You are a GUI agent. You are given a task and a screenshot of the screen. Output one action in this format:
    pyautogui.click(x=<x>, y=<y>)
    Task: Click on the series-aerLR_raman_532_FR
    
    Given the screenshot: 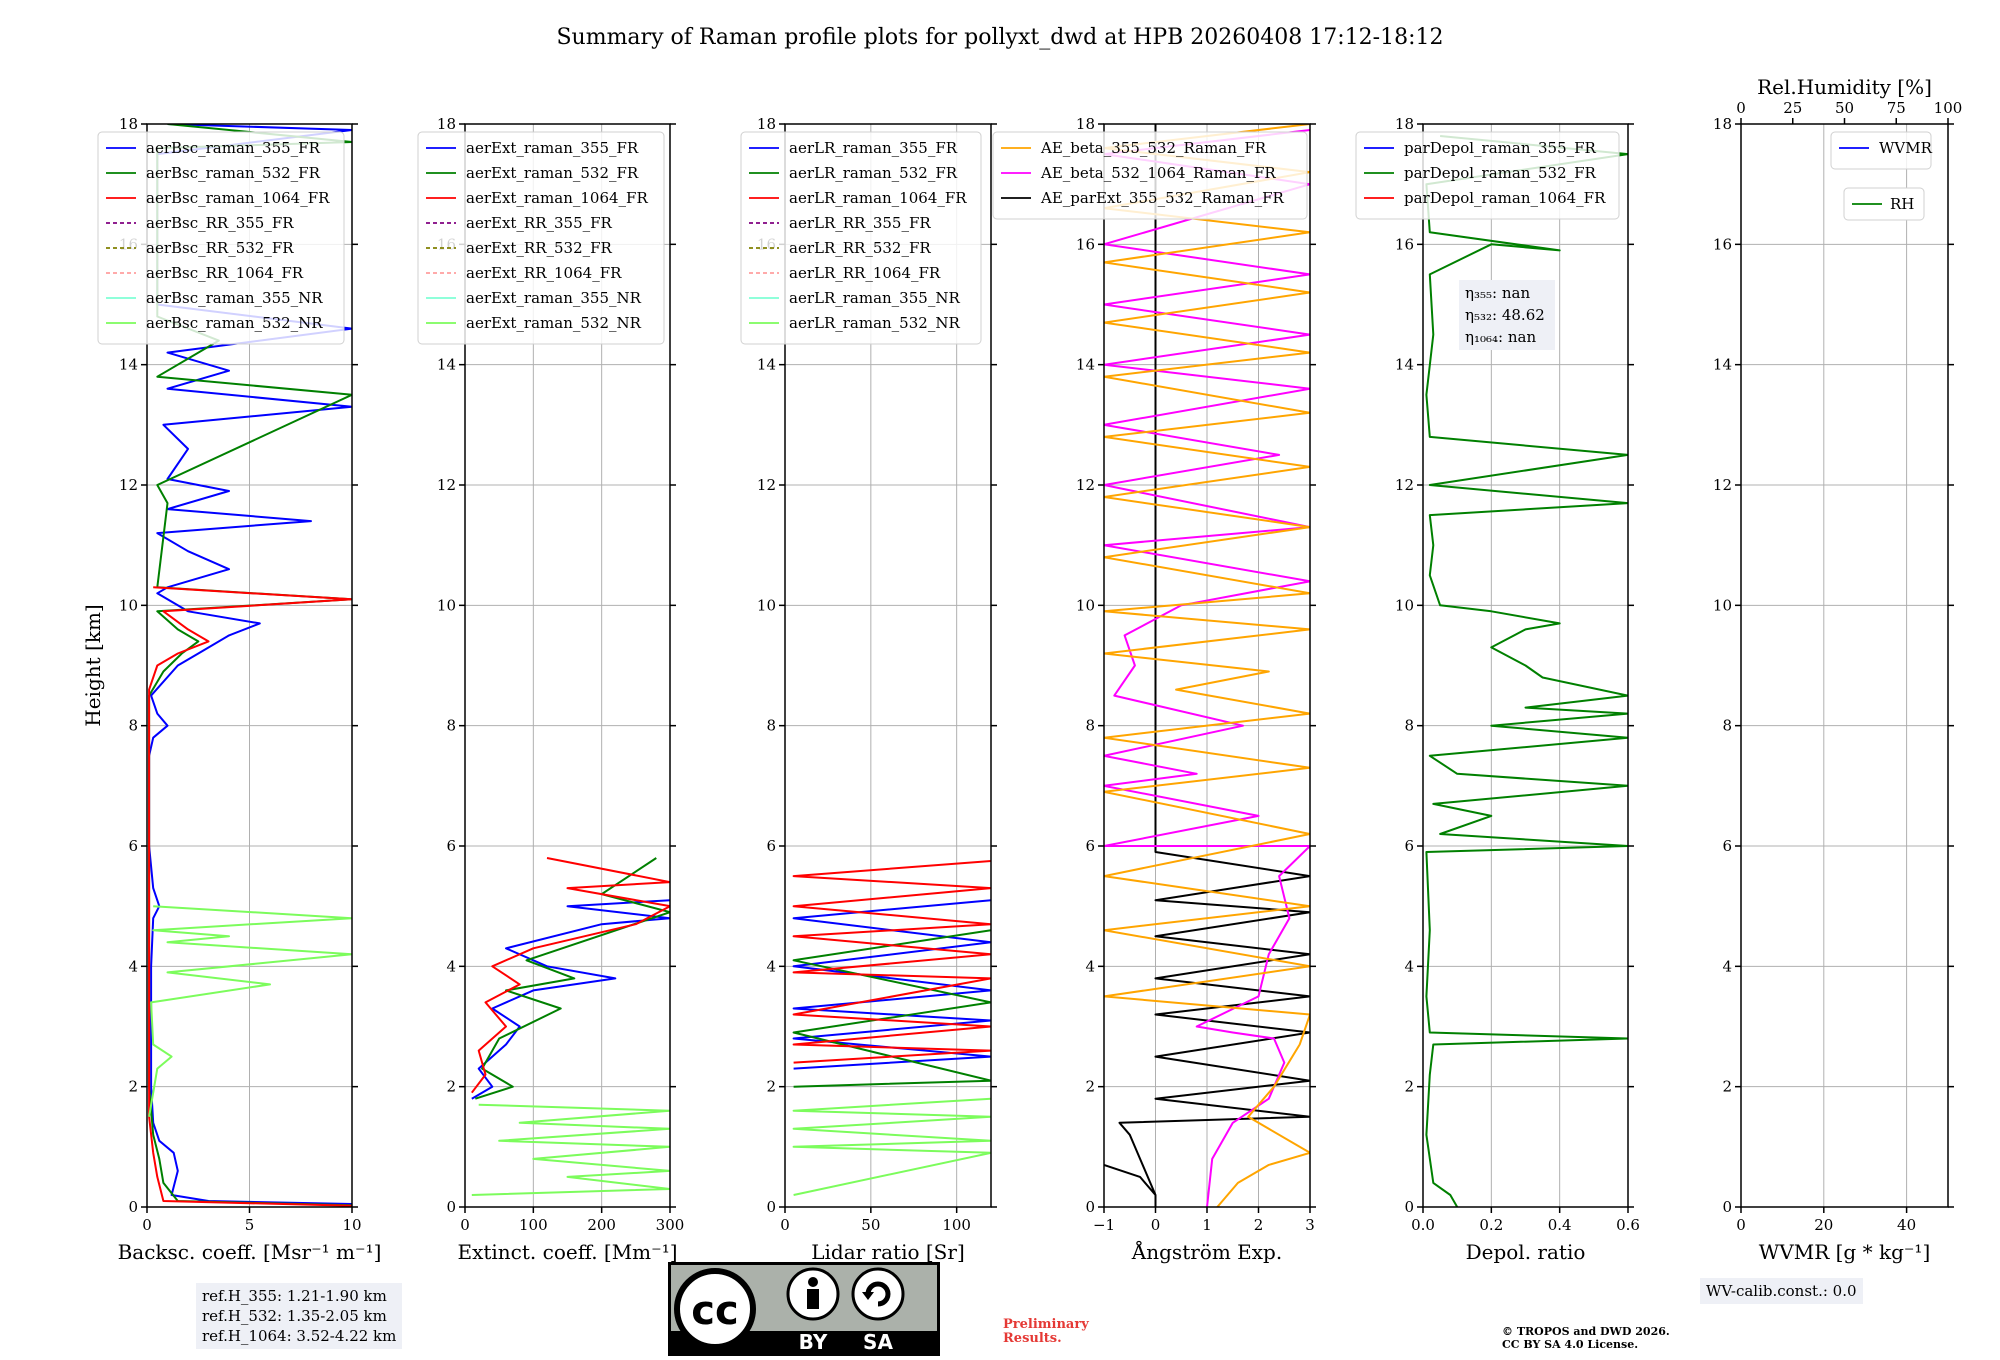 What is the action you would take?
    pyautogui.click(x=891, y=1008)
    